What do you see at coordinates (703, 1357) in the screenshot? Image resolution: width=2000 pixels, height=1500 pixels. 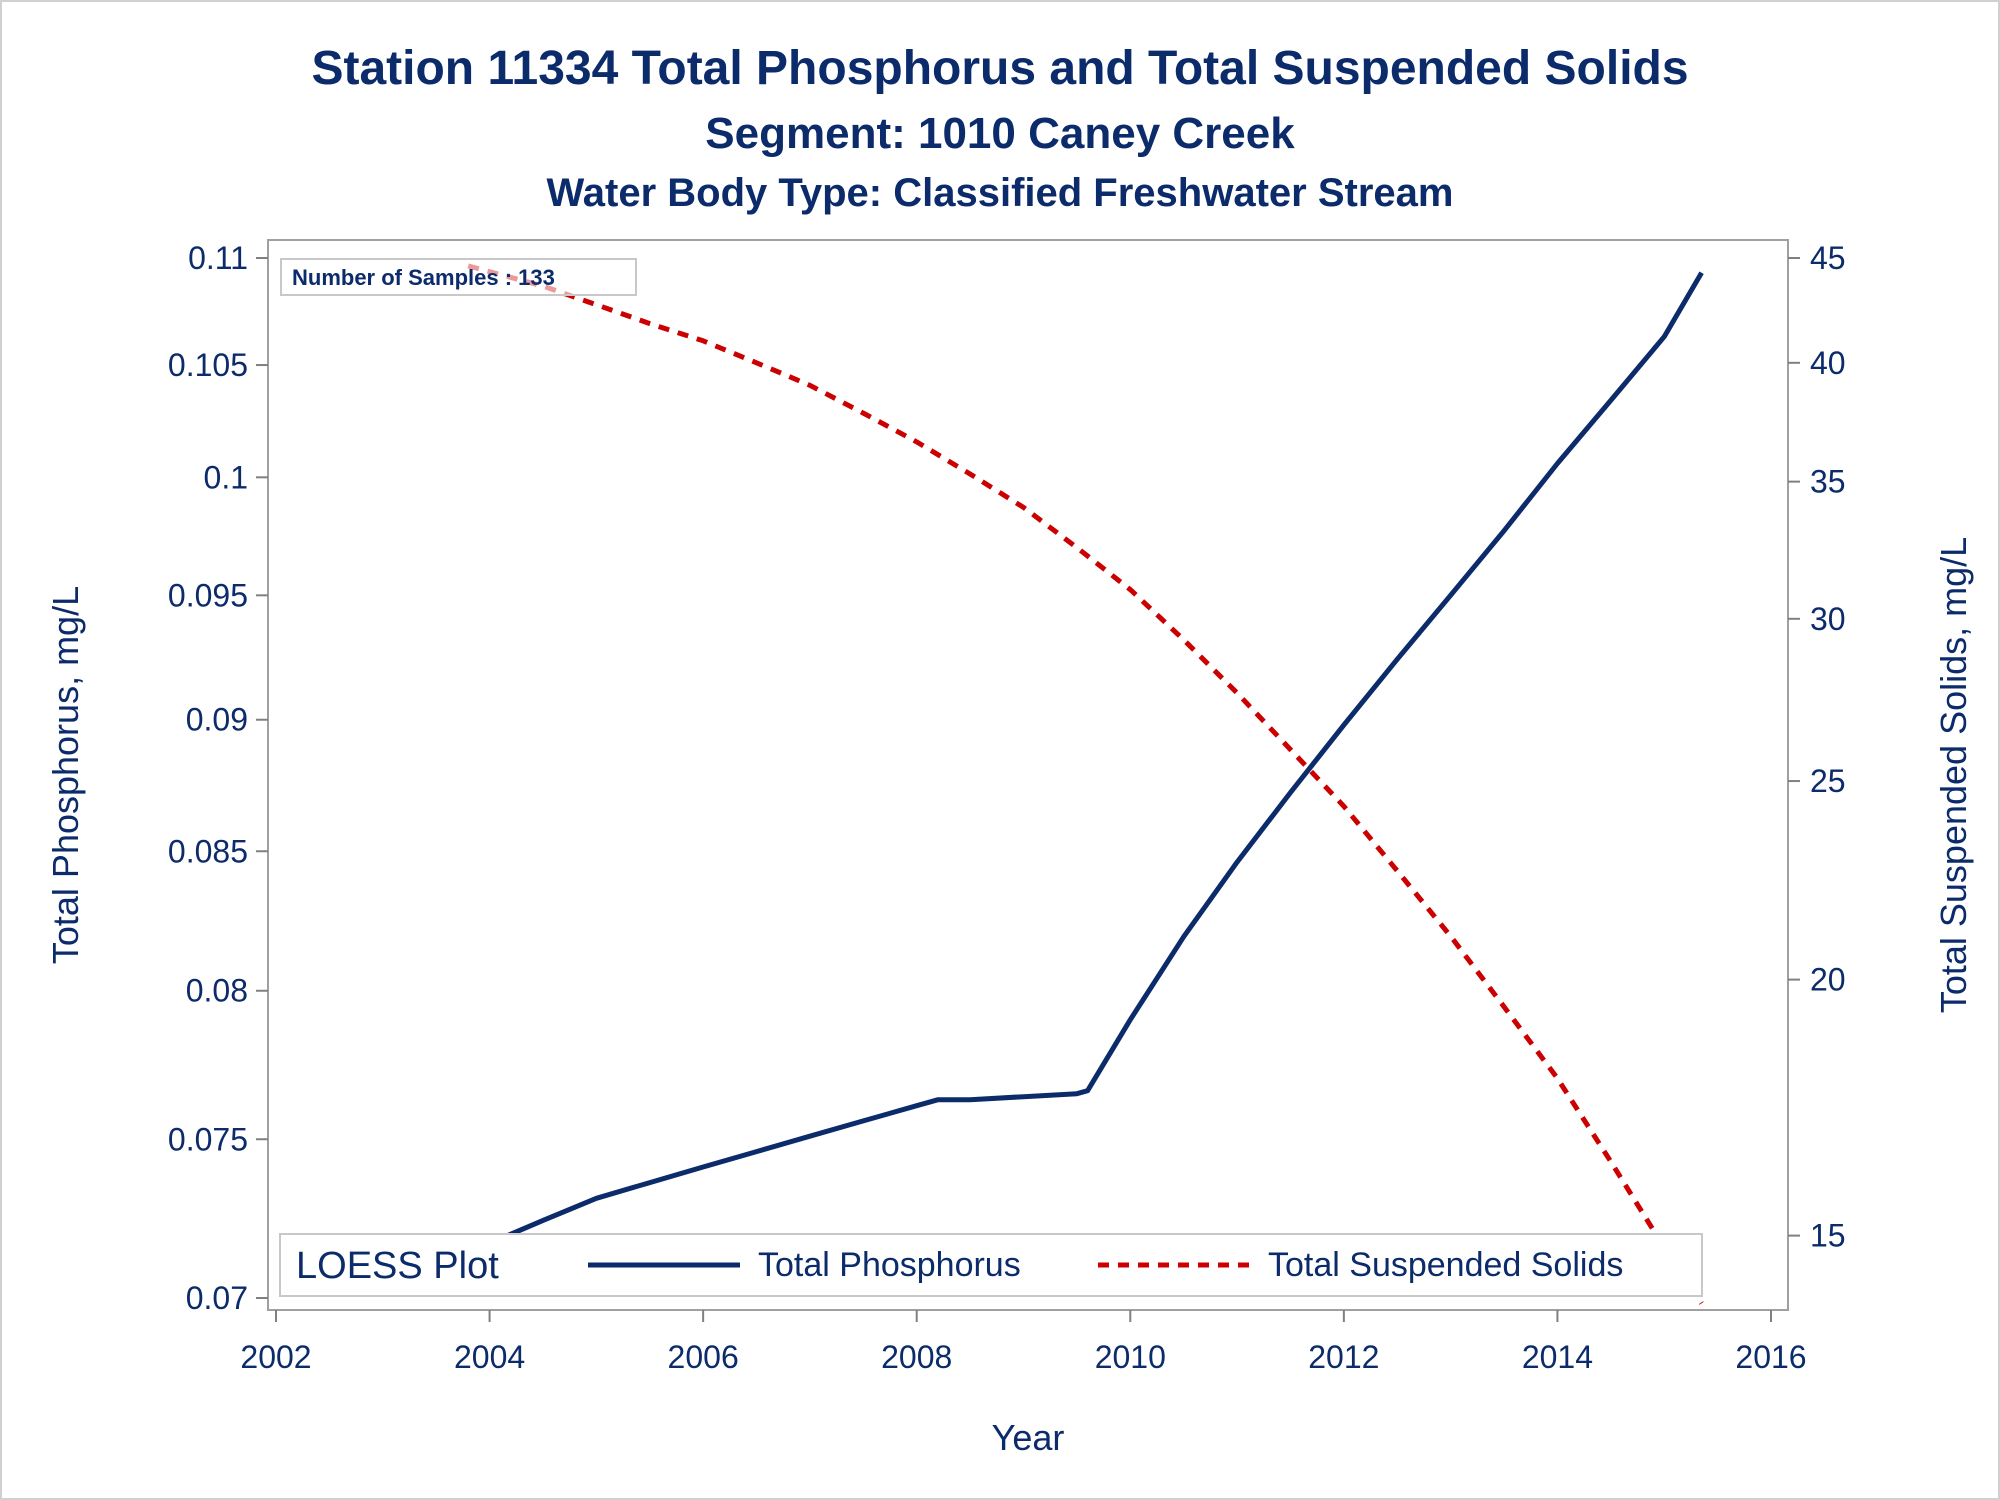 I see `x-tick-label: 2006` at bounding box center [703, 1357].